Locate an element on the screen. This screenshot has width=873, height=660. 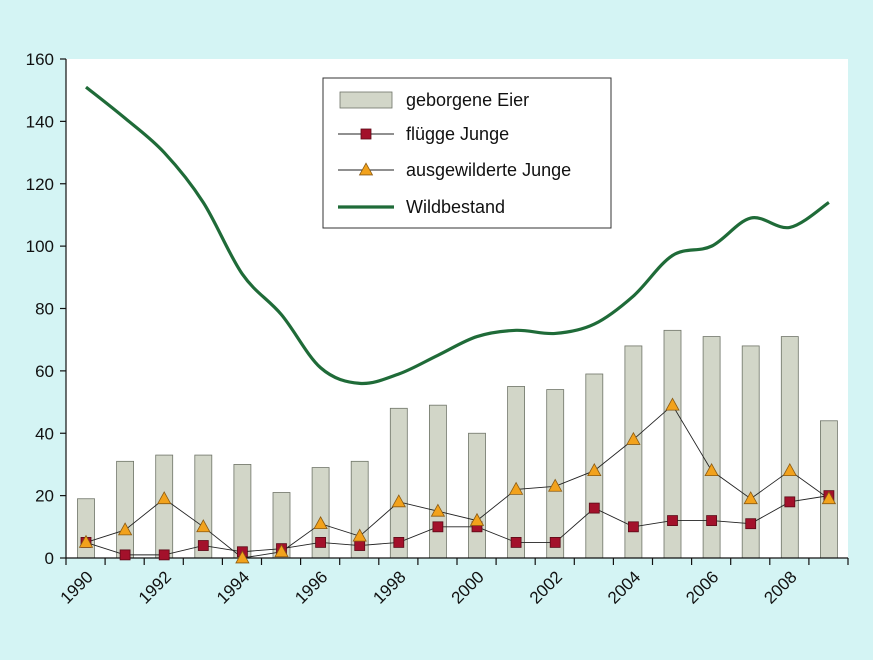
line-fluegge-junge is located at coordinates (457, 525).